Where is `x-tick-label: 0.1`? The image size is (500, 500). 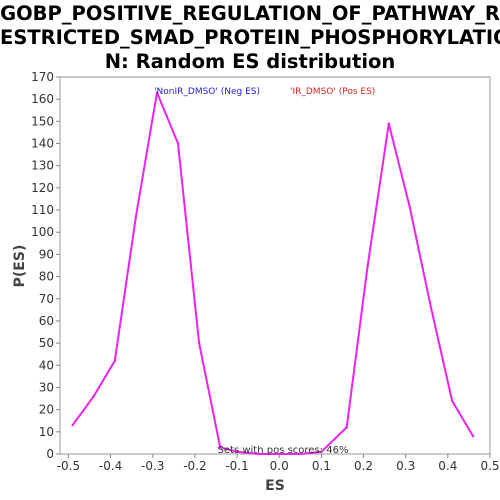 x-tick-label: 0.1 is located at coordinates (321, 466).